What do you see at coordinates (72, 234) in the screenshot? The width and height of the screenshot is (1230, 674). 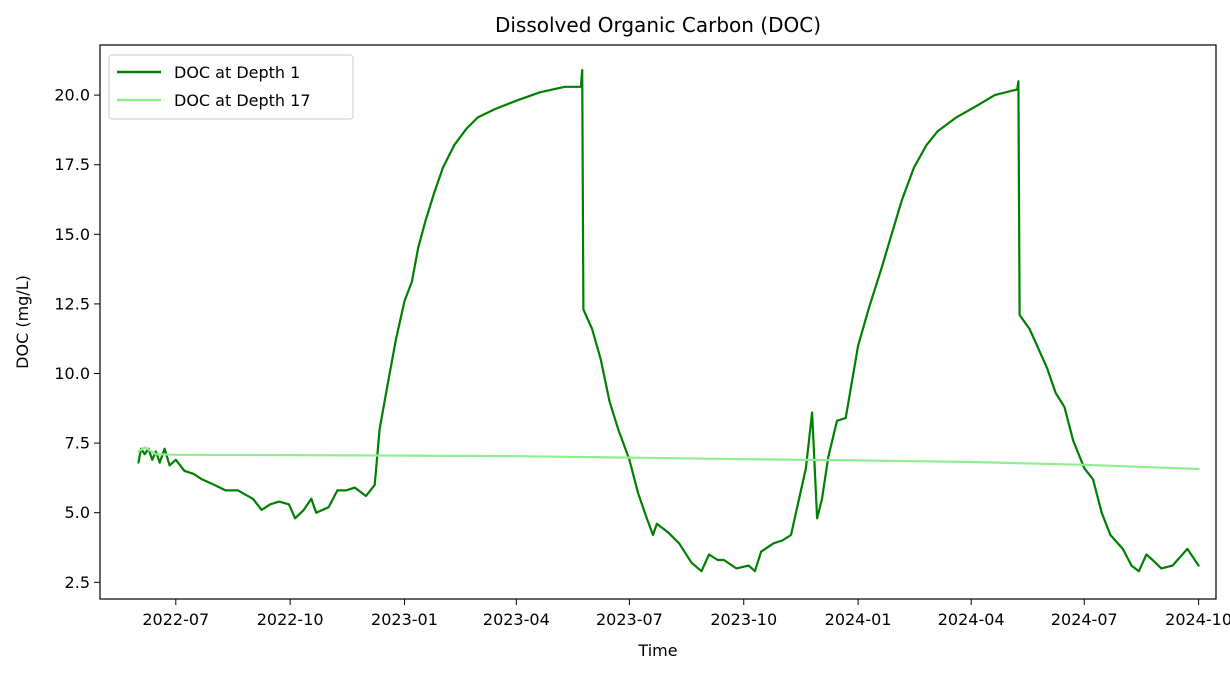 I see `y-tick-label: 15.0` at bounding box center [72, 234].